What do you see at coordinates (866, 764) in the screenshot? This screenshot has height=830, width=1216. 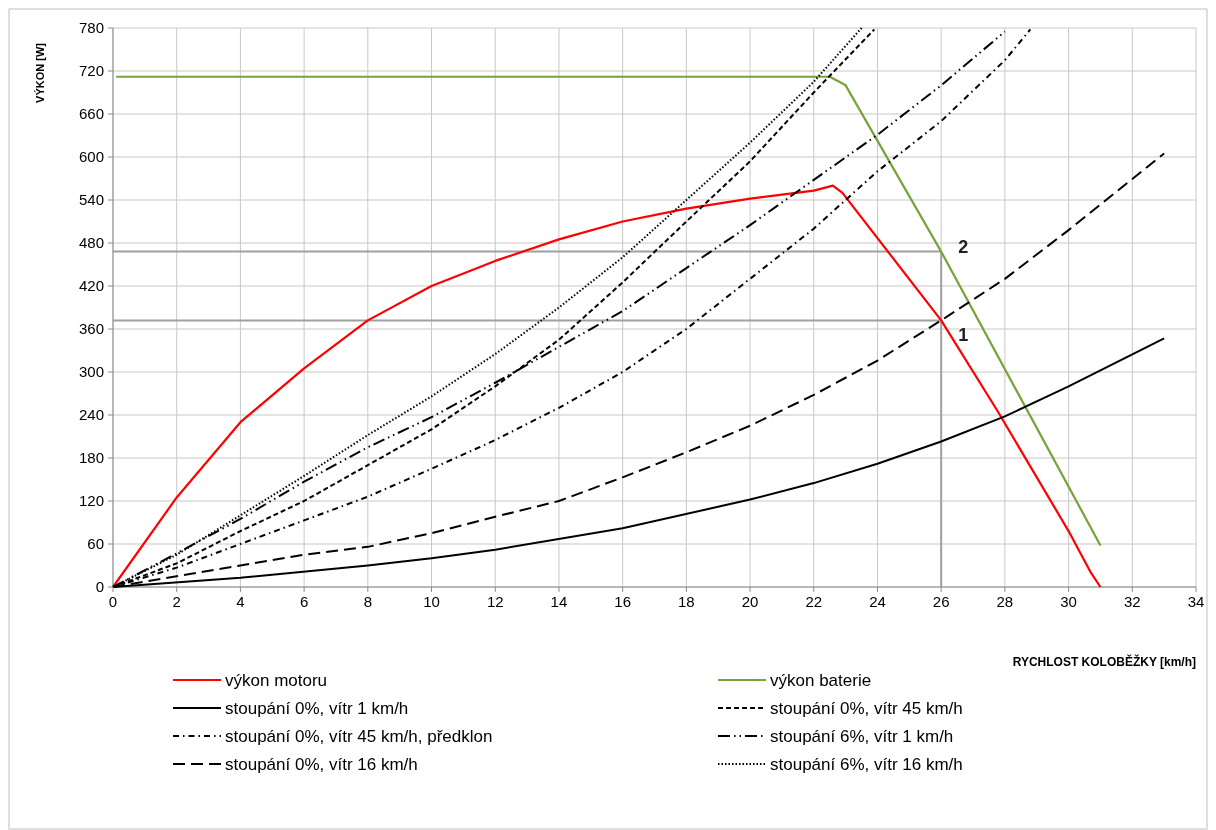 I see `legend-label: stoupání 6%, vítr 16 km/h` at bounding box center [866, 764].